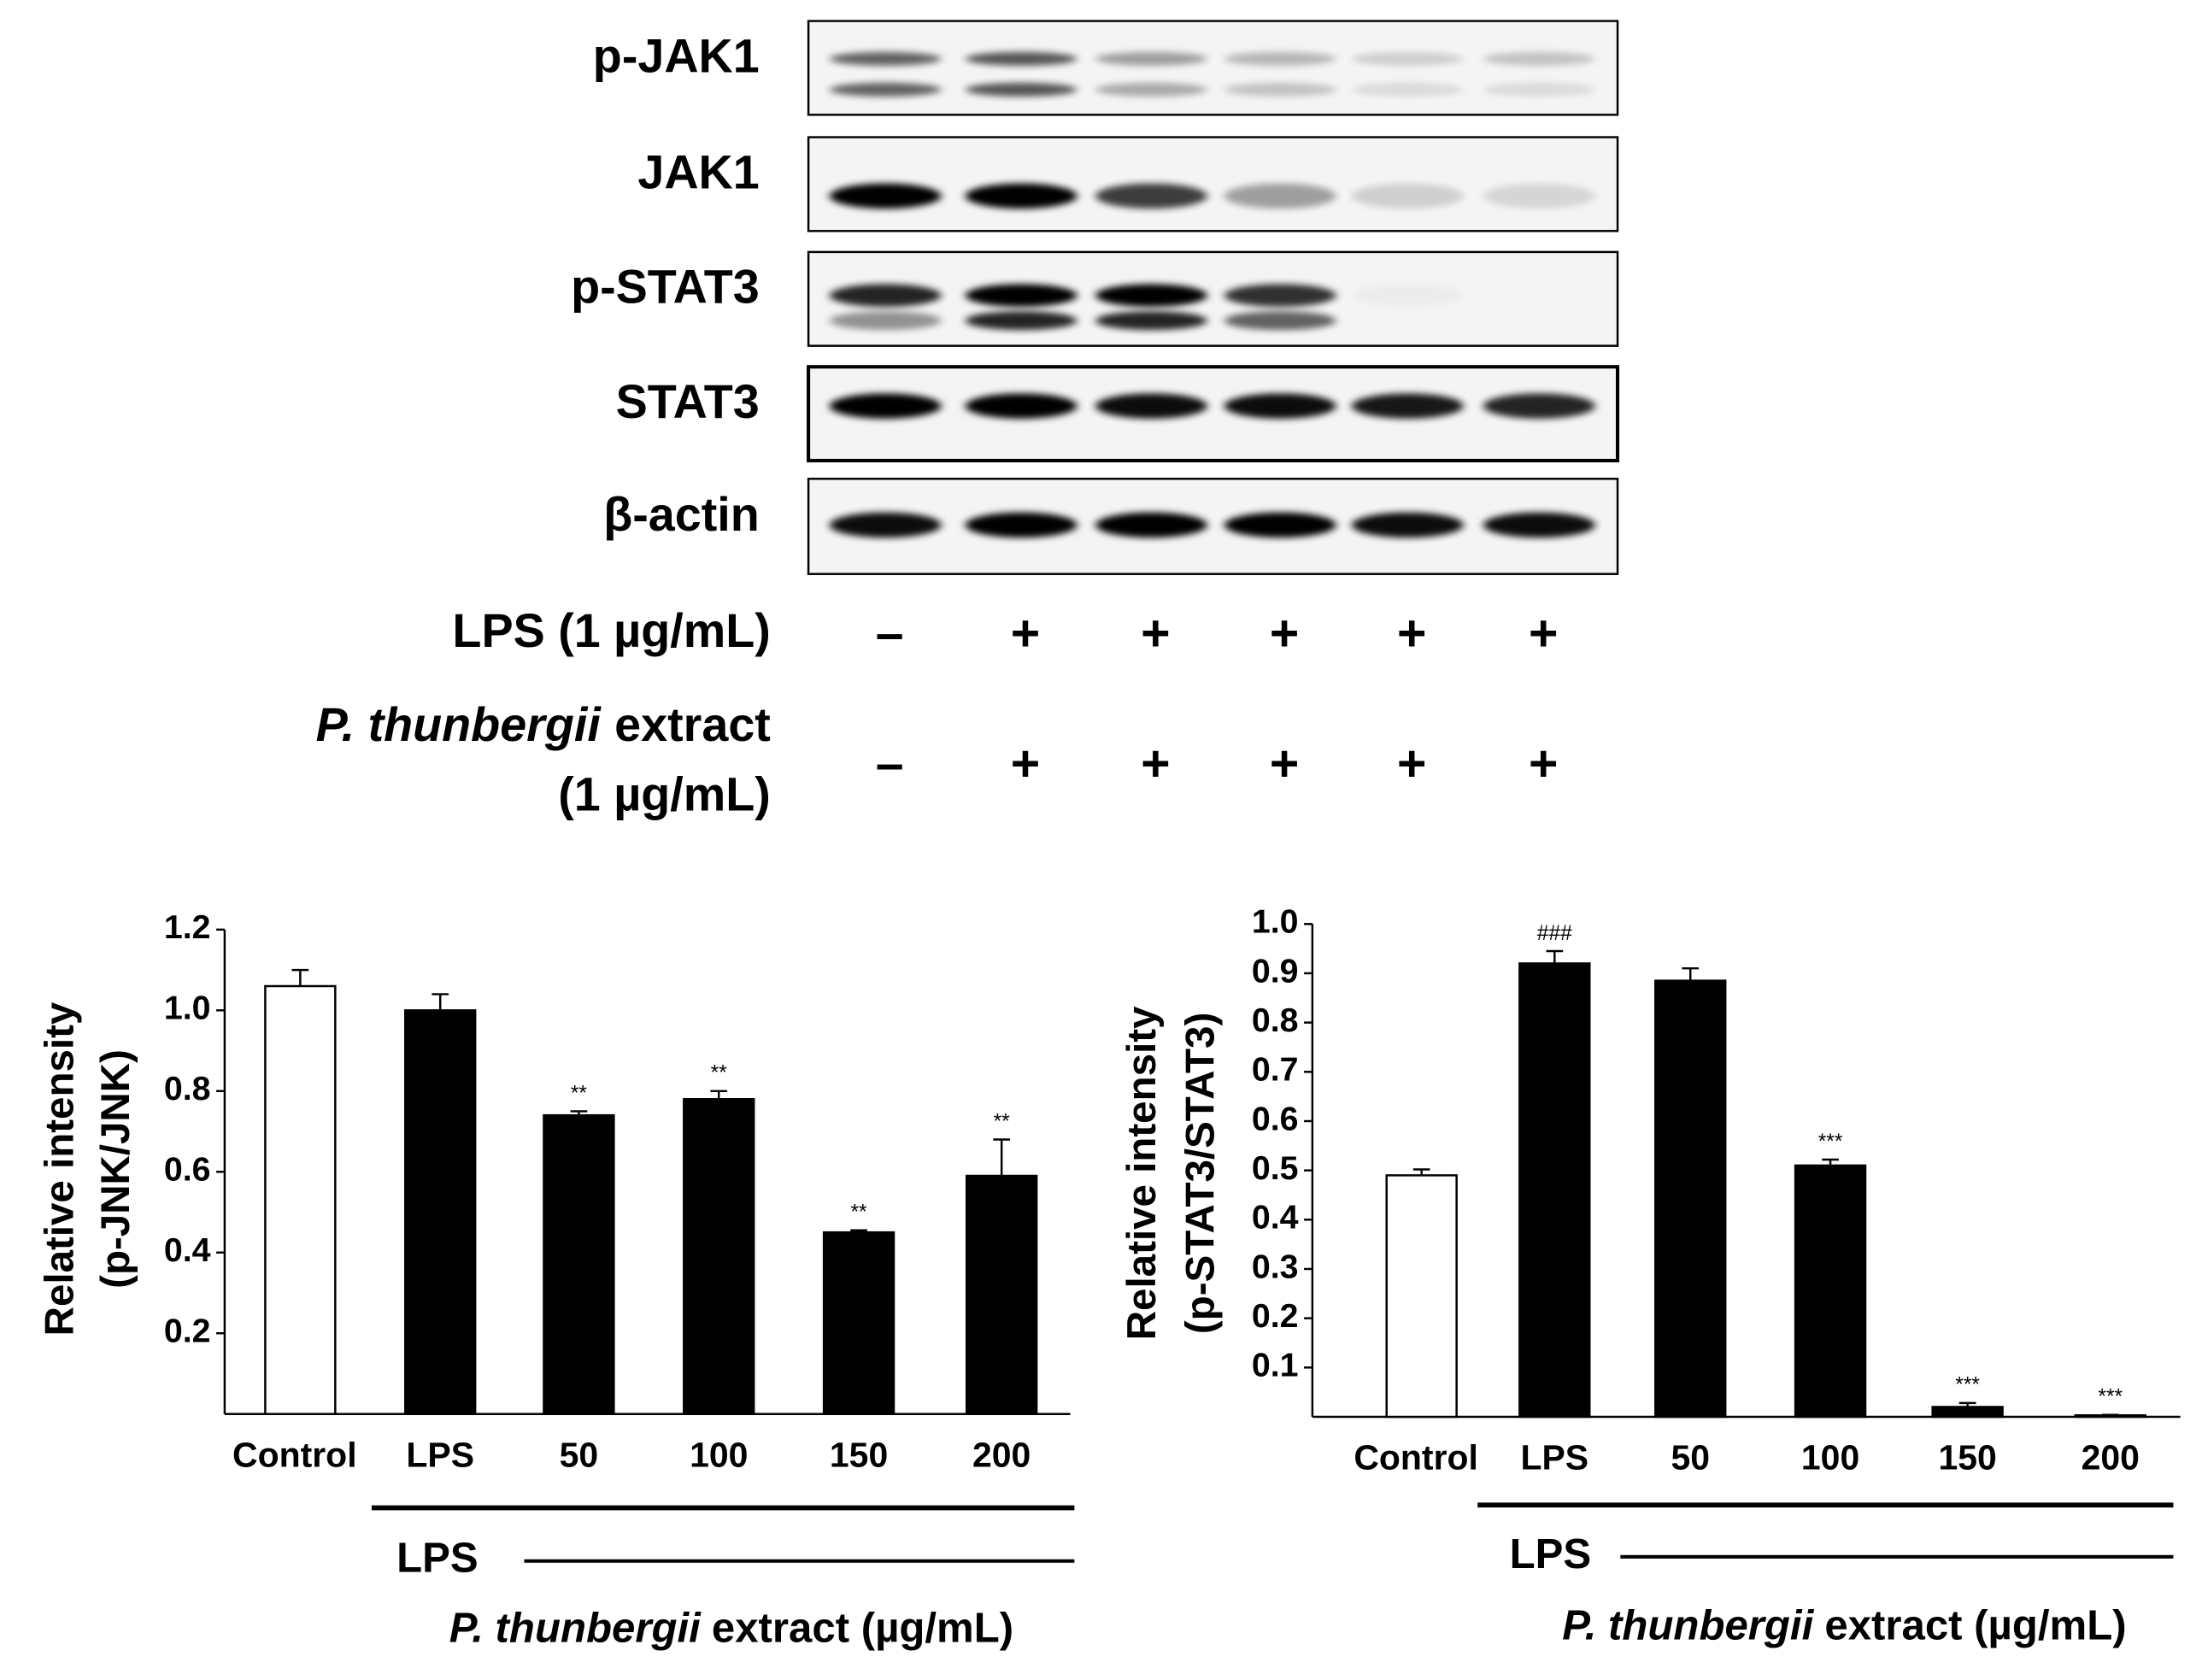 This screenshot has width=2202, height=1680. Describe the element at coordinates (1275, 1168) in the screenshot. I see `y-tick-label: 0.5` at that location.